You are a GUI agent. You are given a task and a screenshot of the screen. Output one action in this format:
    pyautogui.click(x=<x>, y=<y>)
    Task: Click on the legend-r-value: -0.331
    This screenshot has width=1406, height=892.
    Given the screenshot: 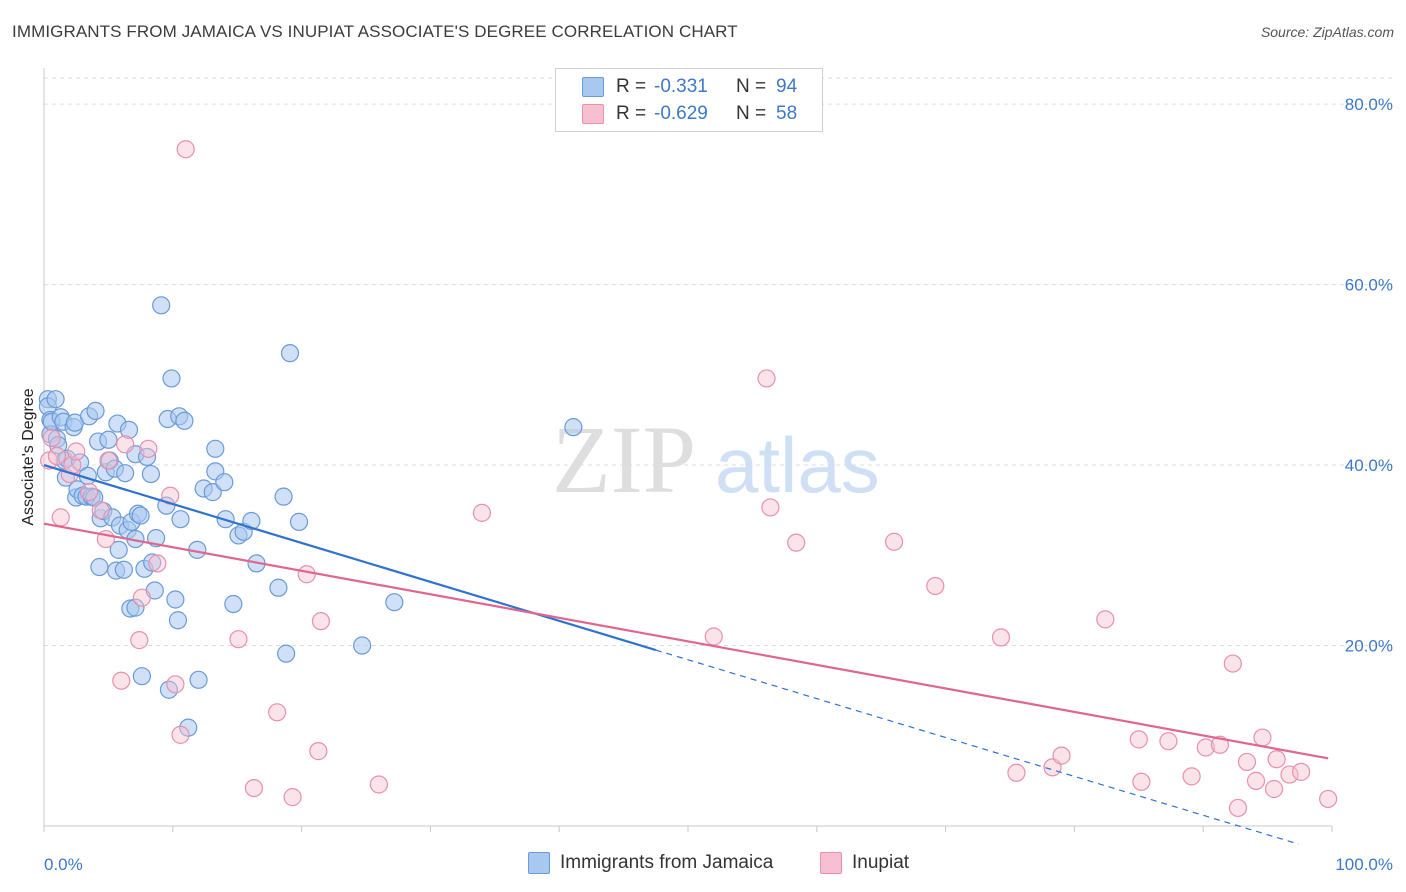 What is the action you would take?
    pyautogui.click(x=681, y=86)
    